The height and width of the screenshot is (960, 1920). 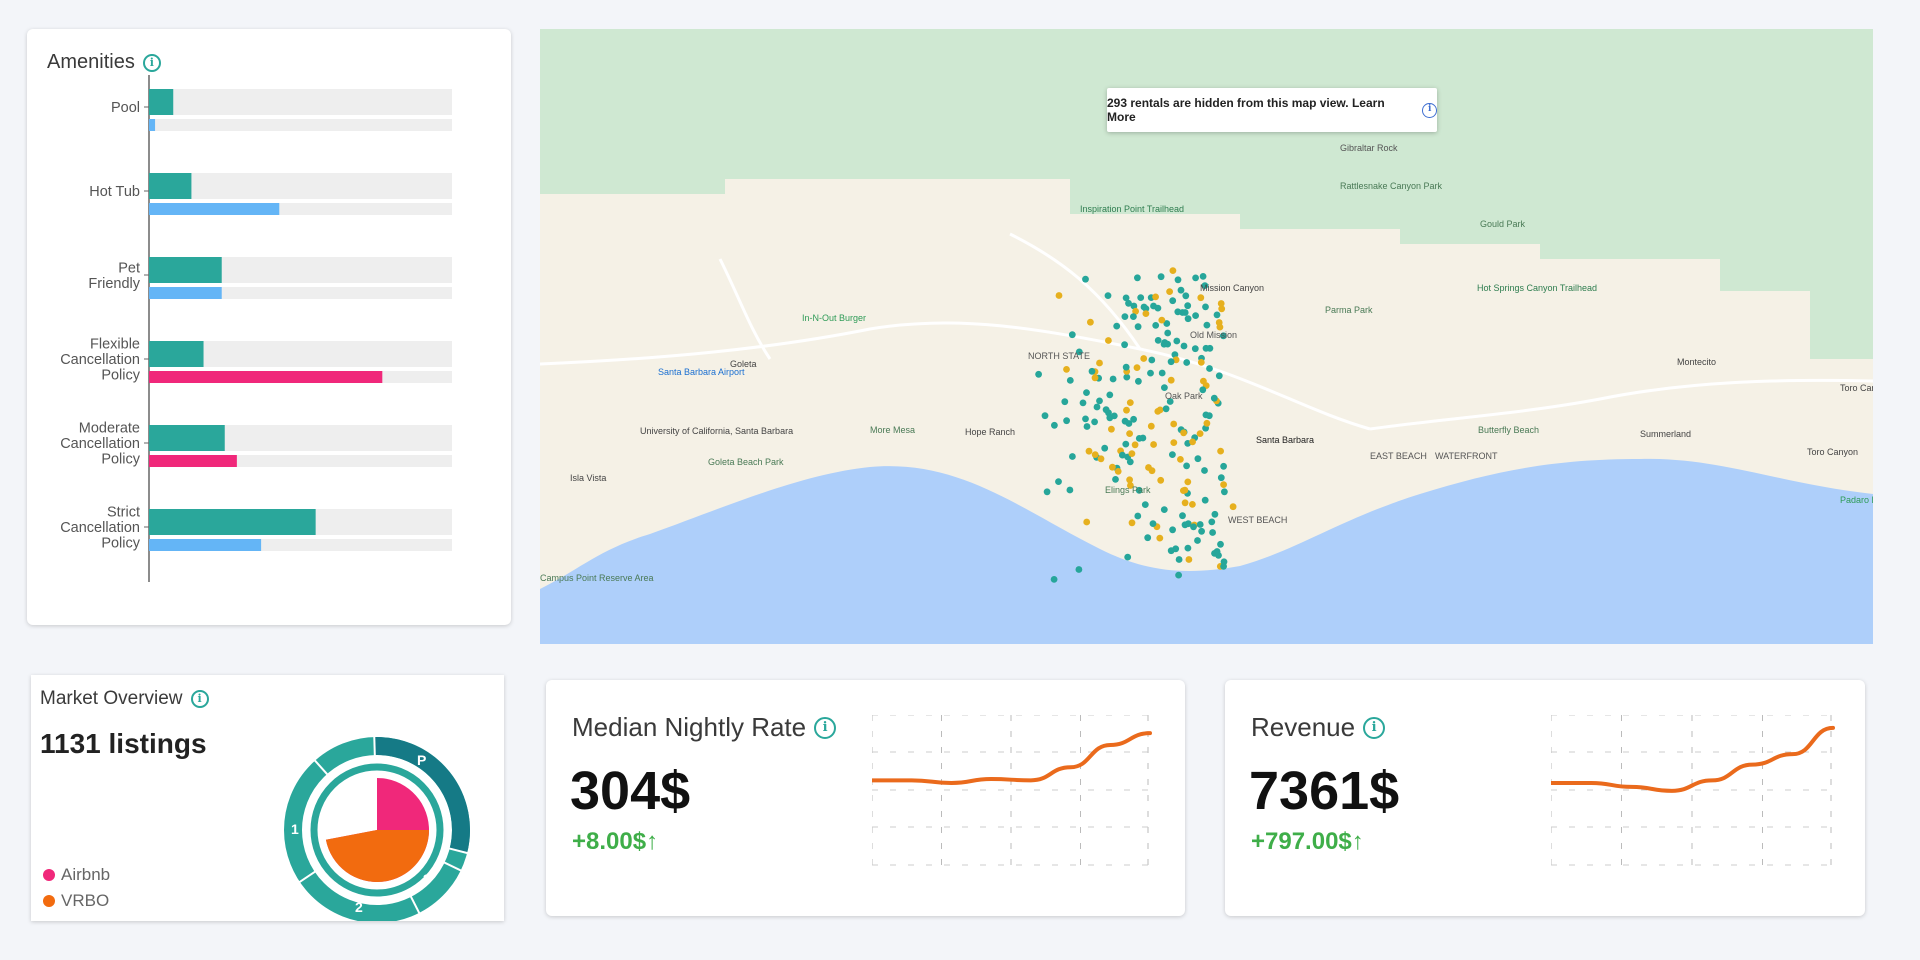 What do you see at coordinates (377, 856) in the screenshot?
I see `pie-slice-vrbo` at bounding box center [377, 856].